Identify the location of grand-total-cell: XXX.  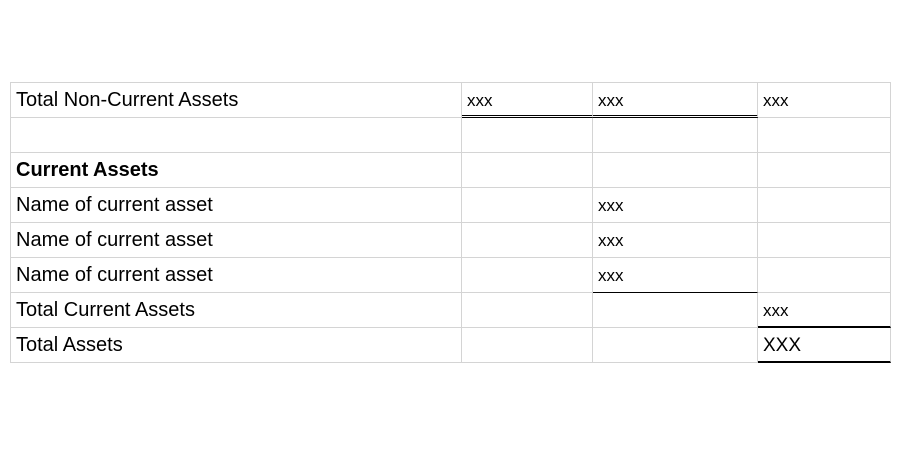
(824, 345).